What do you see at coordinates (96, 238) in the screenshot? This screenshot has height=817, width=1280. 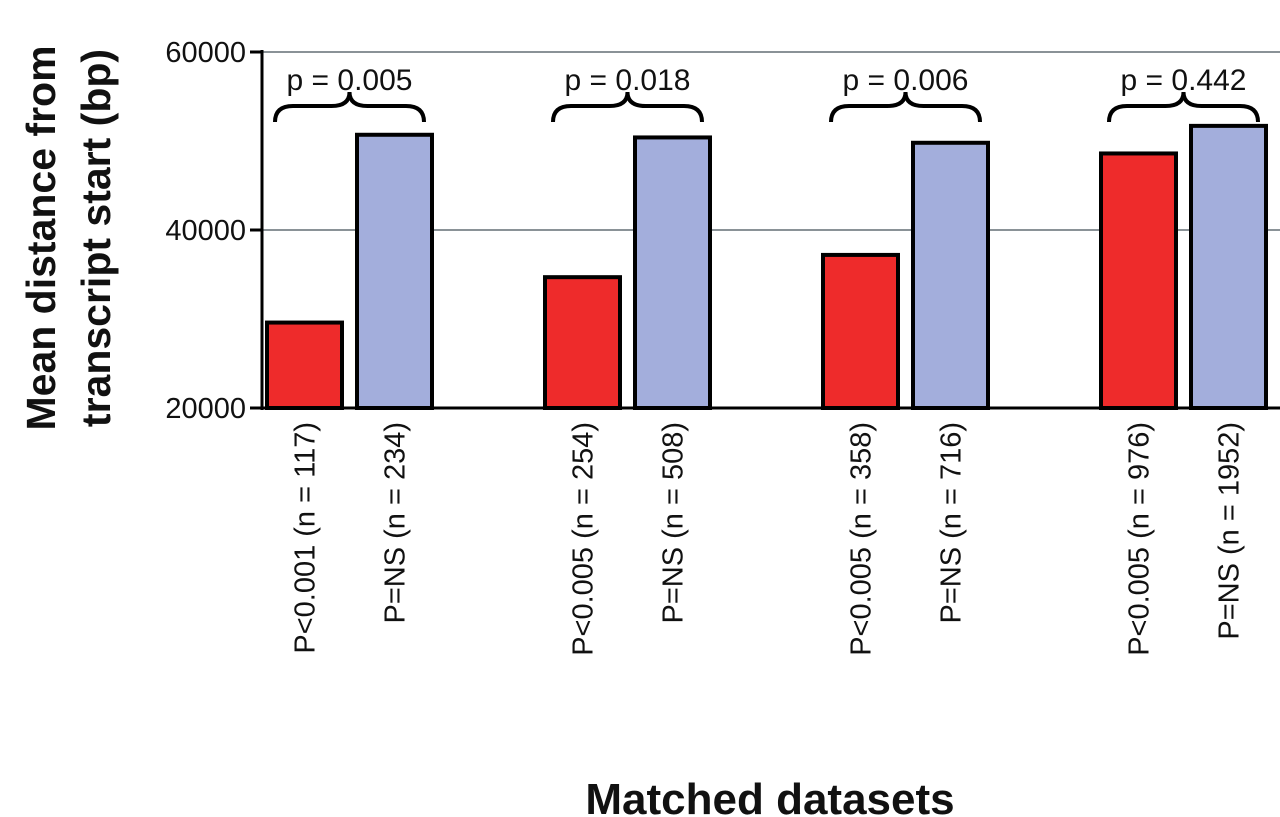 I see `y-axis-title-line-2: transcript start (bp)` at bounding box center [96, 238].